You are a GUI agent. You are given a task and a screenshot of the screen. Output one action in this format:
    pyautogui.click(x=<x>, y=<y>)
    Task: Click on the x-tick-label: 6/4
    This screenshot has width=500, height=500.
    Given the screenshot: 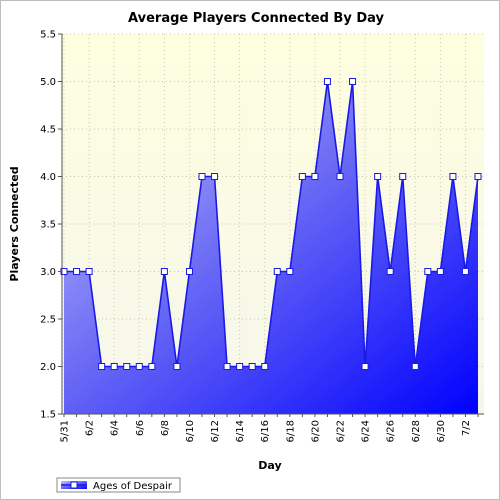 What is the action you would take?
    pyautogui.click(x=115, y=428)
    